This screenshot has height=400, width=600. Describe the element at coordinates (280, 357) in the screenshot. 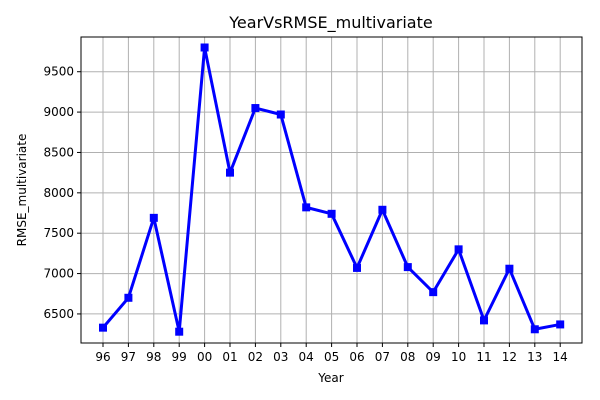

I see `x-tick-label: 03` at that location.